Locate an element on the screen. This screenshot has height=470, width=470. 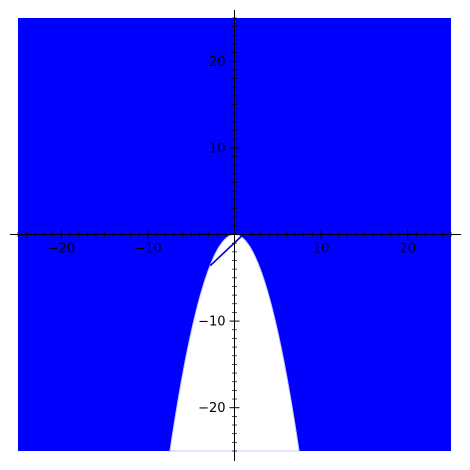
y-tick-label: 20 is located at coordinates (217, 62).